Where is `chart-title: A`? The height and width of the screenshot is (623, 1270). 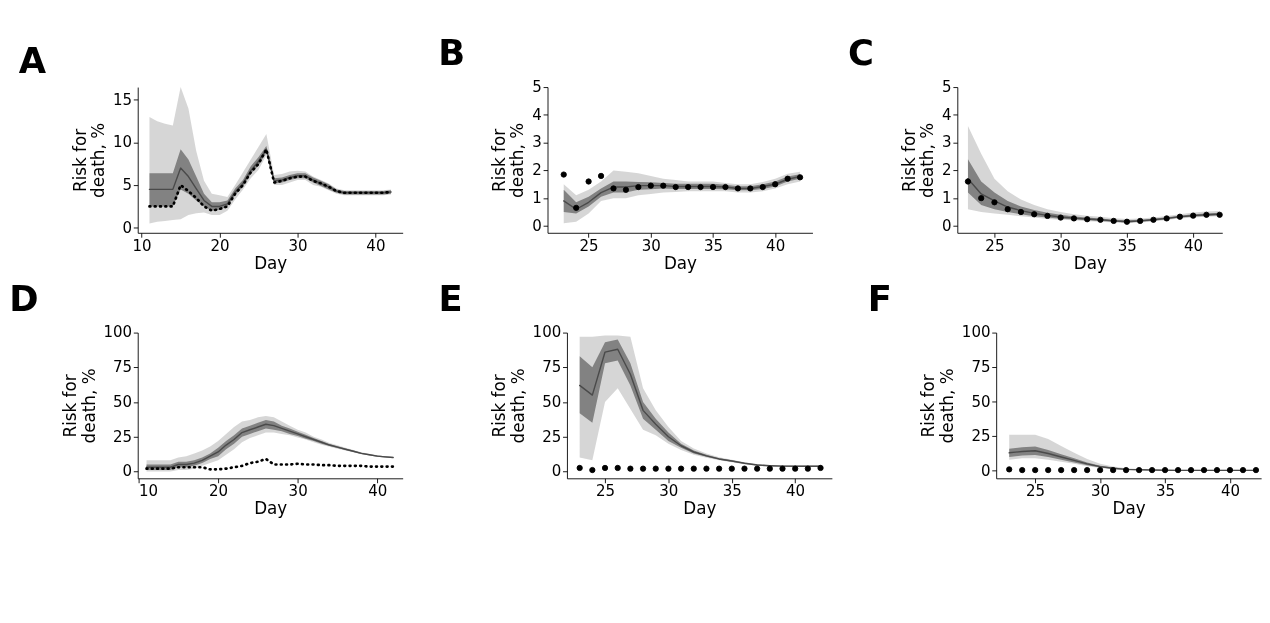
chart-title: A is located at coordinates (32, 60).